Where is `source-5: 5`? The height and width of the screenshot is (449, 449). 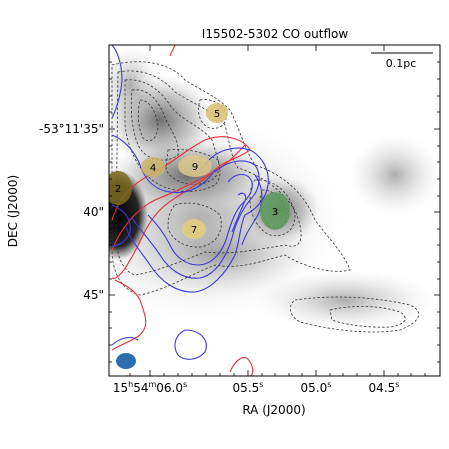
source-5: 5 is located at coordinates (217, 113).